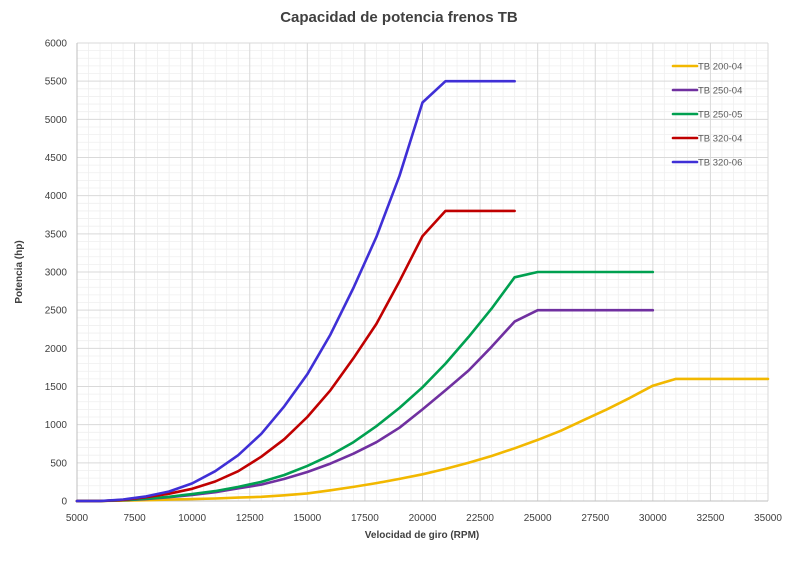 The height and width of the screenshot is (562, 800). What do you see at coordinates (307, 518) in the screenshot?
I see `x-tick-label: 15000` at bounding box center [307, 518].